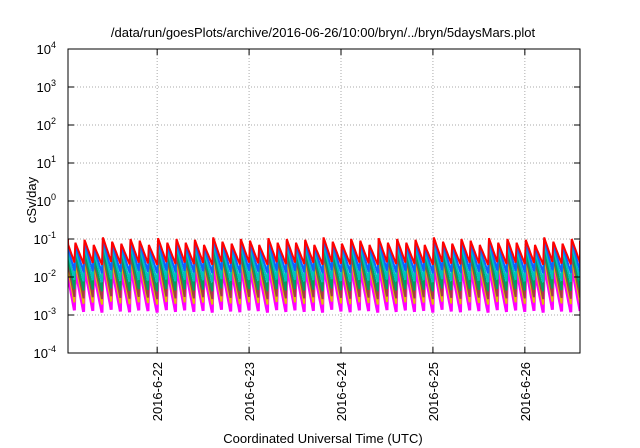  Describe the element at coordinates (45, 352) in the screenshot. I see `y-tick-label: 10⁻⁴` at that location.